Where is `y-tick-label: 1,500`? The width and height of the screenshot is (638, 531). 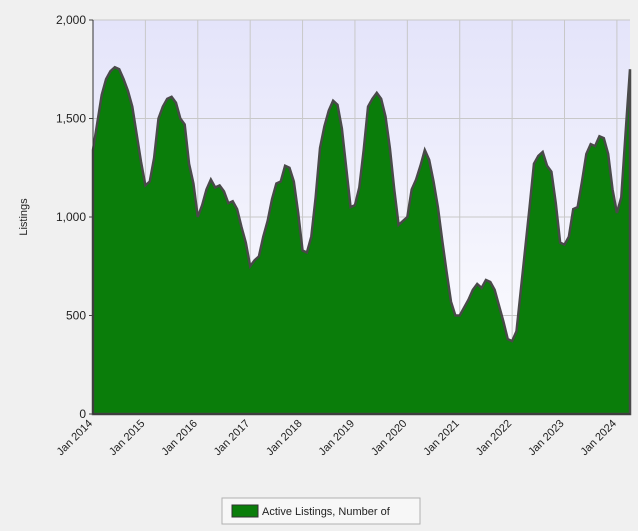 y-tick-label: 1,500 is located at coordinates (71, 119).